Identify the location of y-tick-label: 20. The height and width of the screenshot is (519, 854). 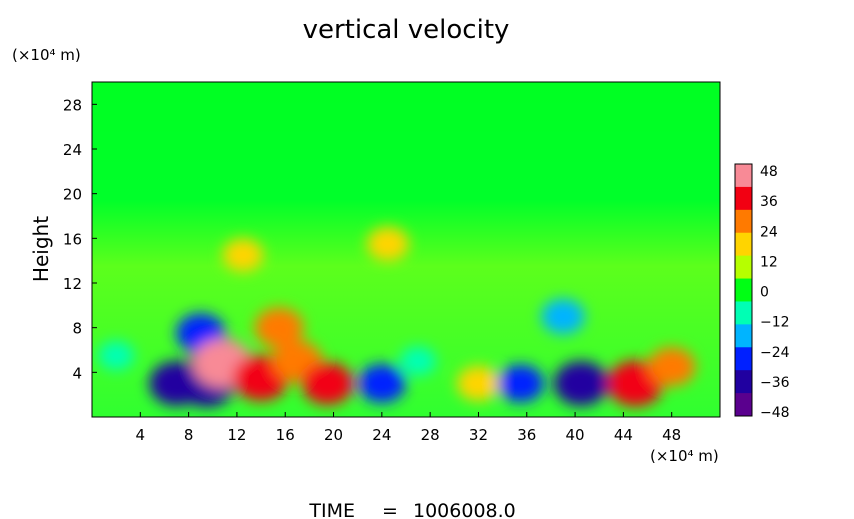
(72, 195).